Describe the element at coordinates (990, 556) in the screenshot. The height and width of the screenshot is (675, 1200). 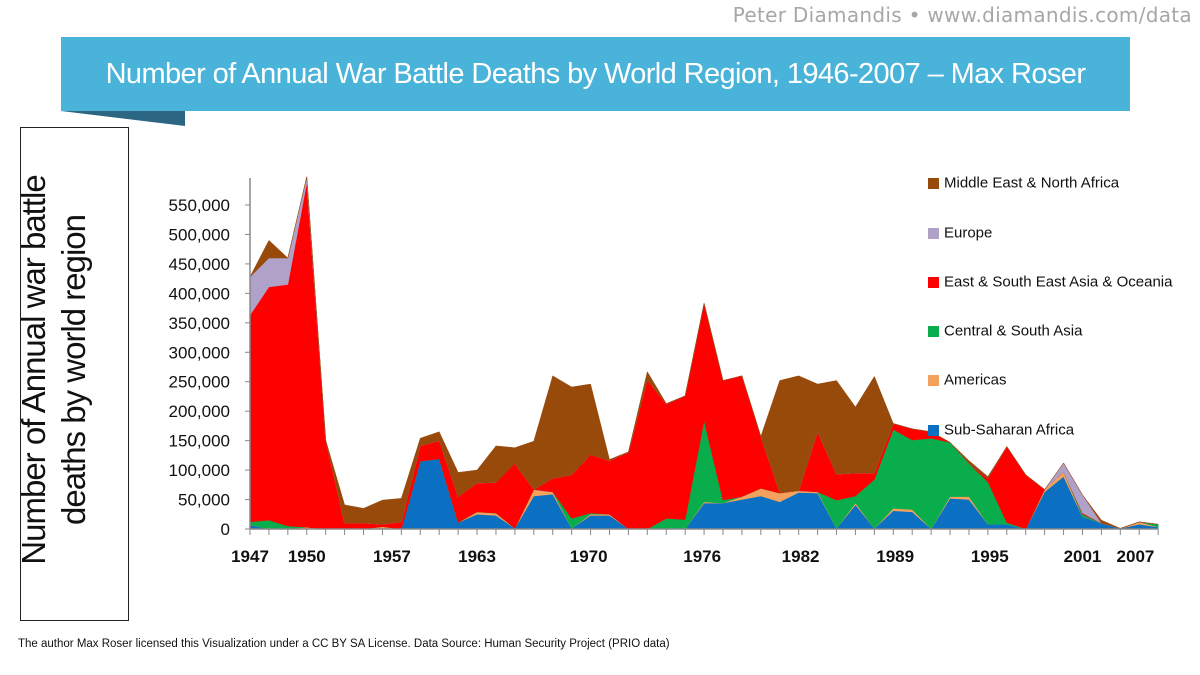
I see `x-tick-label: 1995` at that location.